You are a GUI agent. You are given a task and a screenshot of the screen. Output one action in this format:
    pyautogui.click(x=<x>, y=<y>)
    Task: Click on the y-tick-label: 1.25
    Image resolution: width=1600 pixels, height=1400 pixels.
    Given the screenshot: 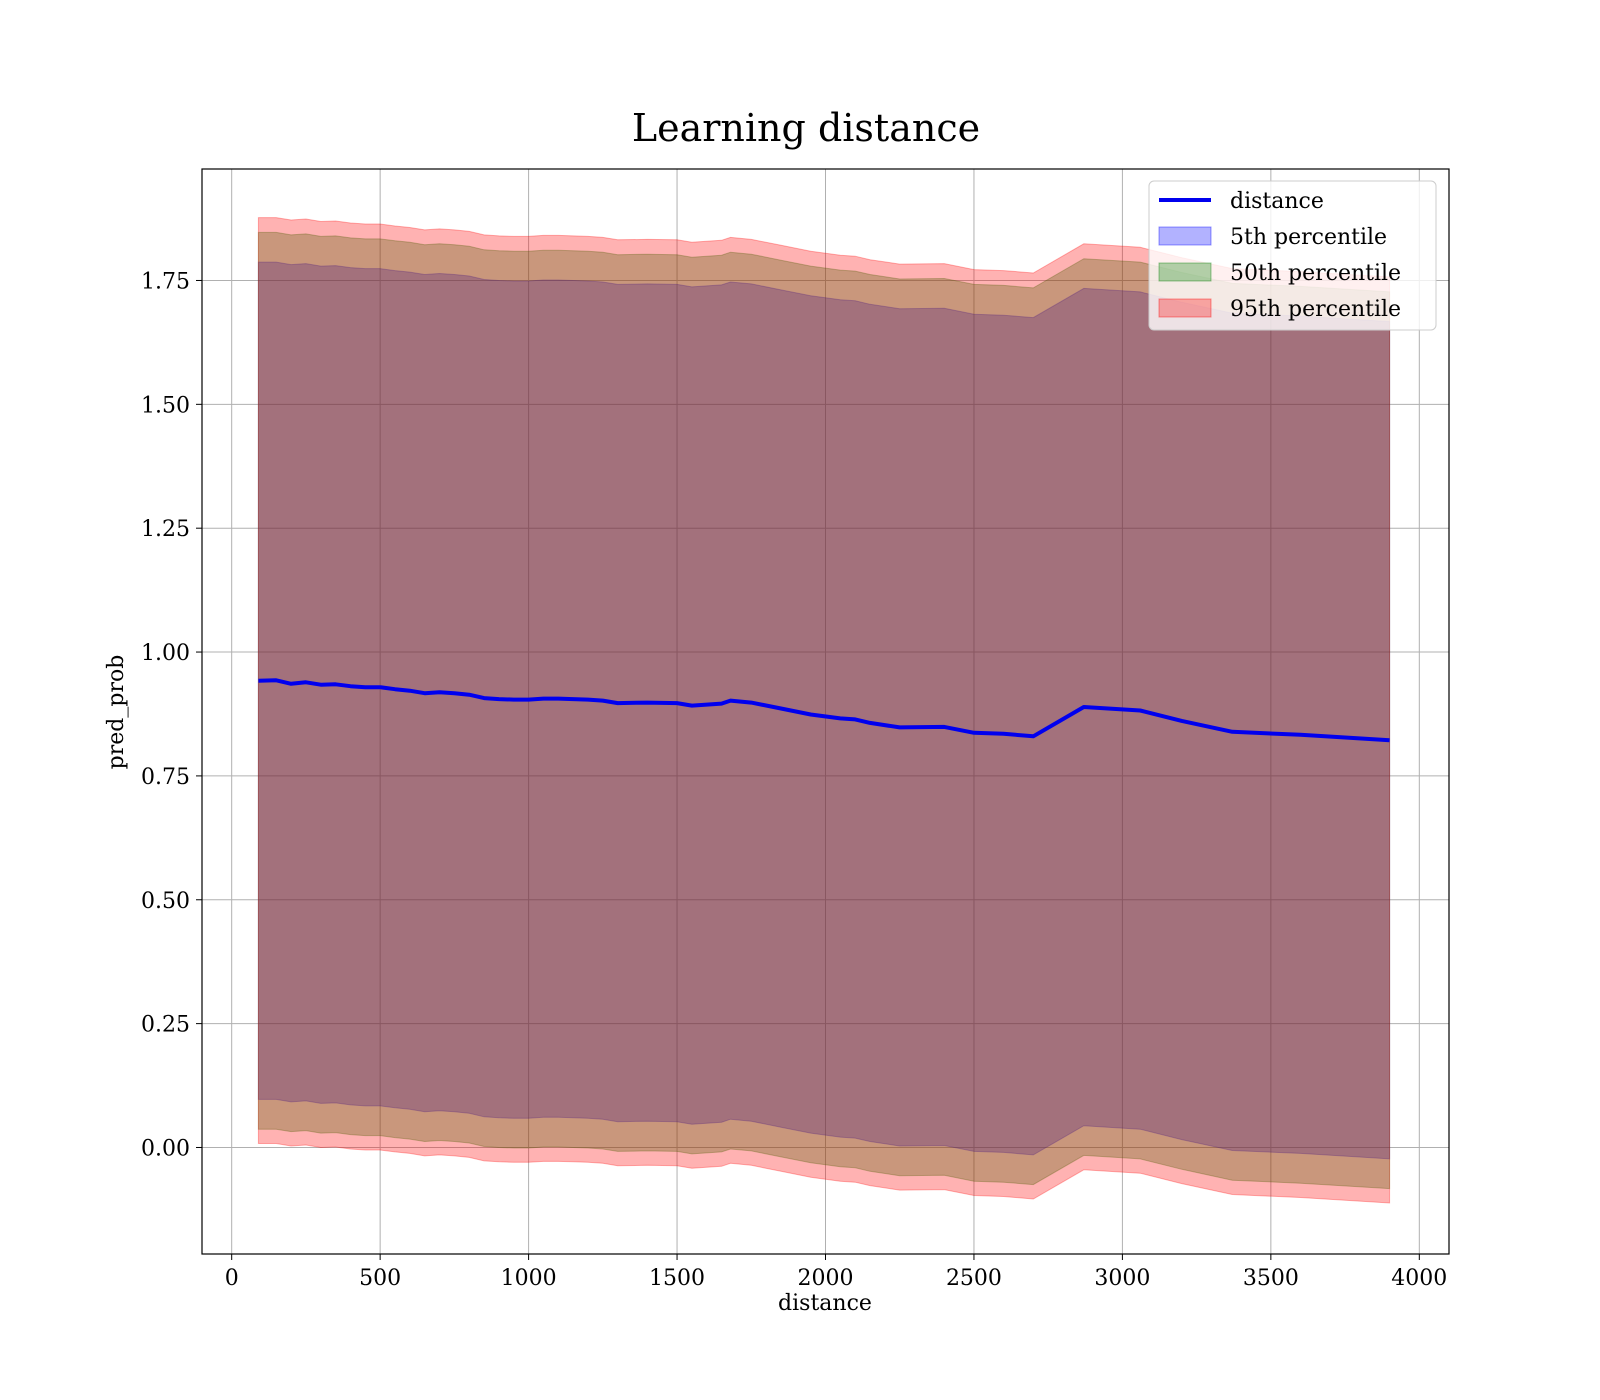 What is the action you would take?
    pyautogui.click(x=165, y=529)
    